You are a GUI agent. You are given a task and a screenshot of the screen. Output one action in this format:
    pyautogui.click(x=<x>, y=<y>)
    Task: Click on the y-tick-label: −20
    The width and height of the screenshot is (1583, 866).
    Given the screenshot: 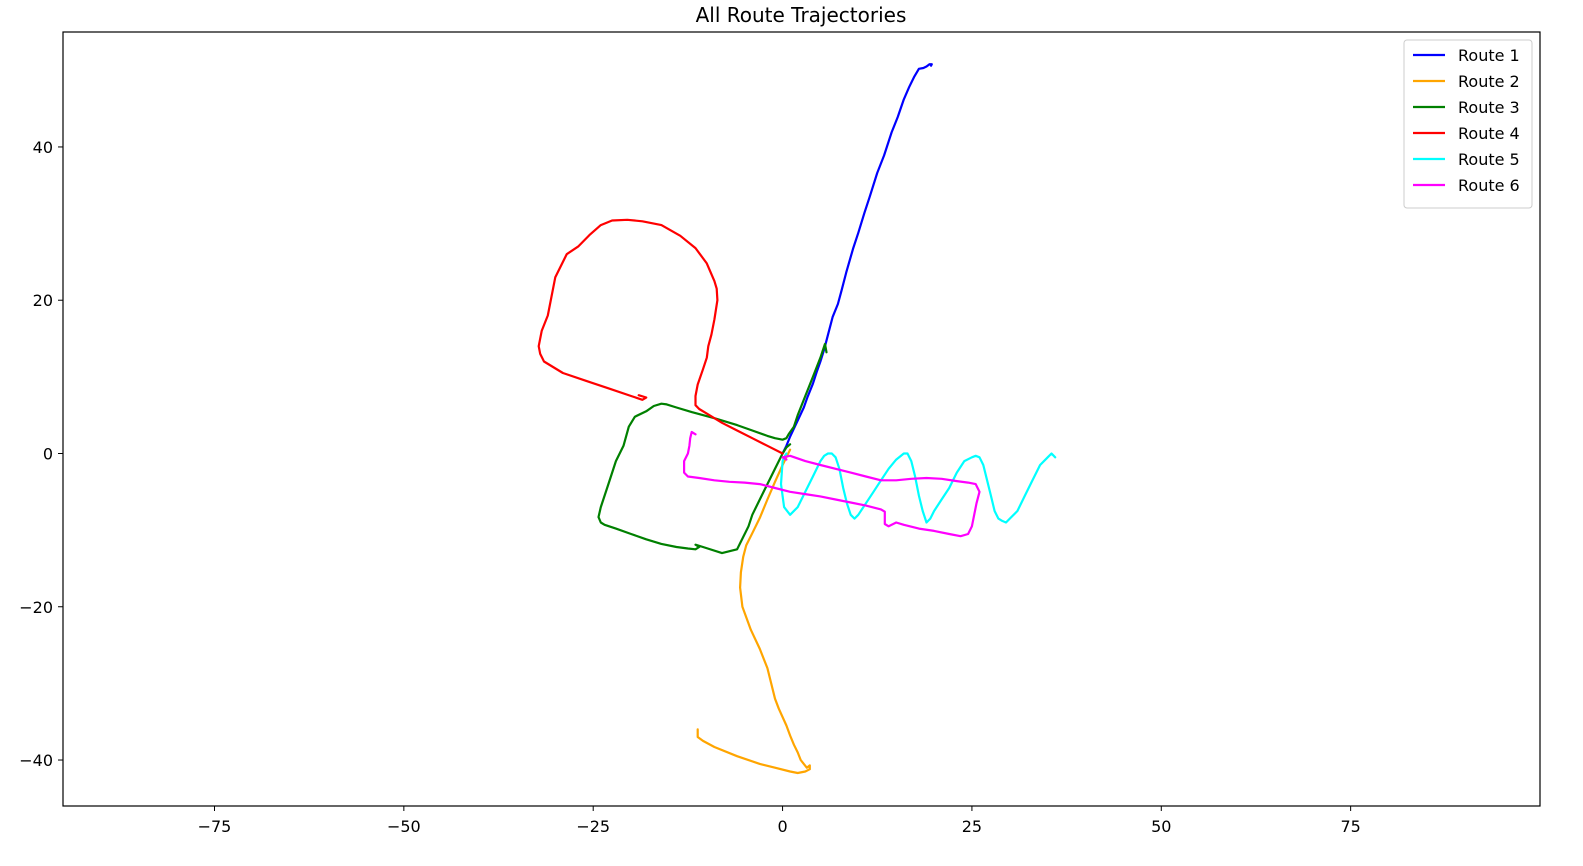 What is the action you would take?
    pyautogui.click(x=36, y=607)
    